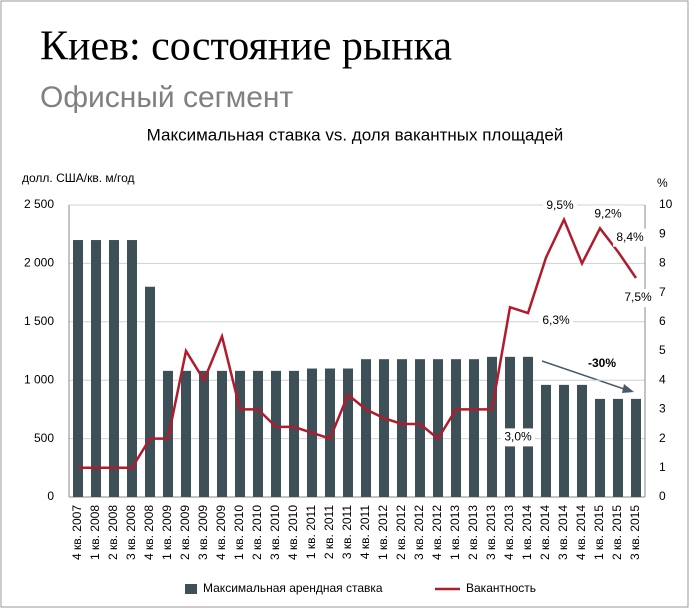 This screenshot has height=609, width=690. I want to click on x-tick-label: 3 кв. 2015, so click(635, 532).